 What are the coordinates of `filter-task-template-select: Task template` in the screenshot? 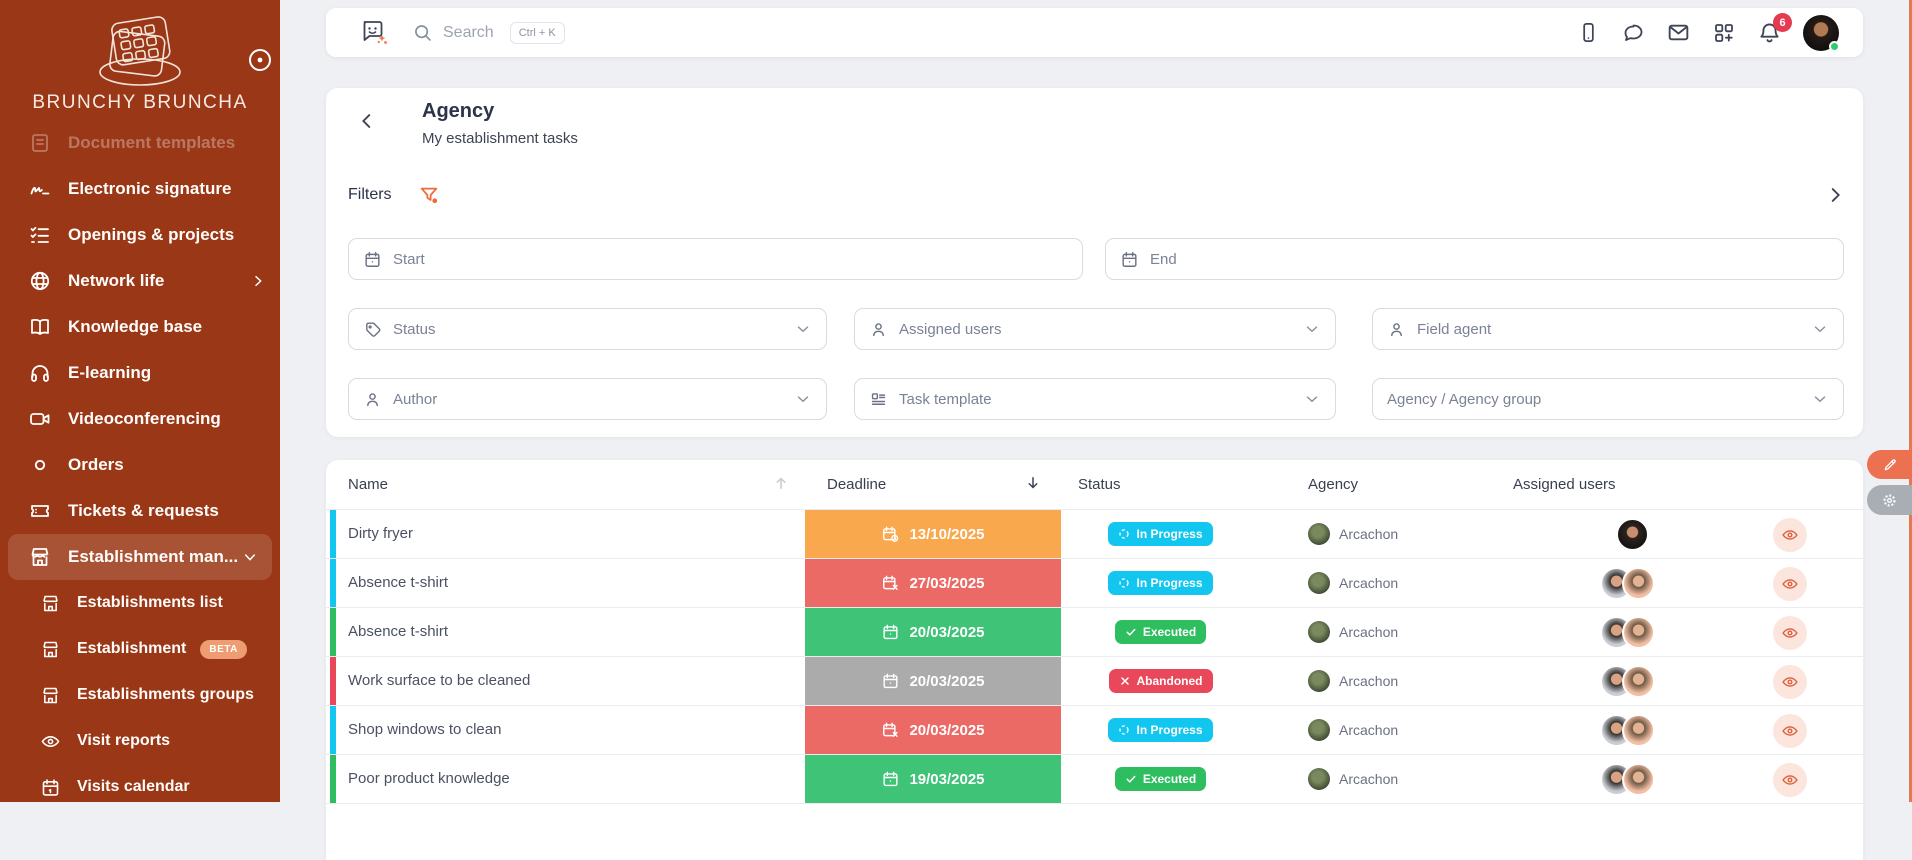 It's located at (1095, 399).